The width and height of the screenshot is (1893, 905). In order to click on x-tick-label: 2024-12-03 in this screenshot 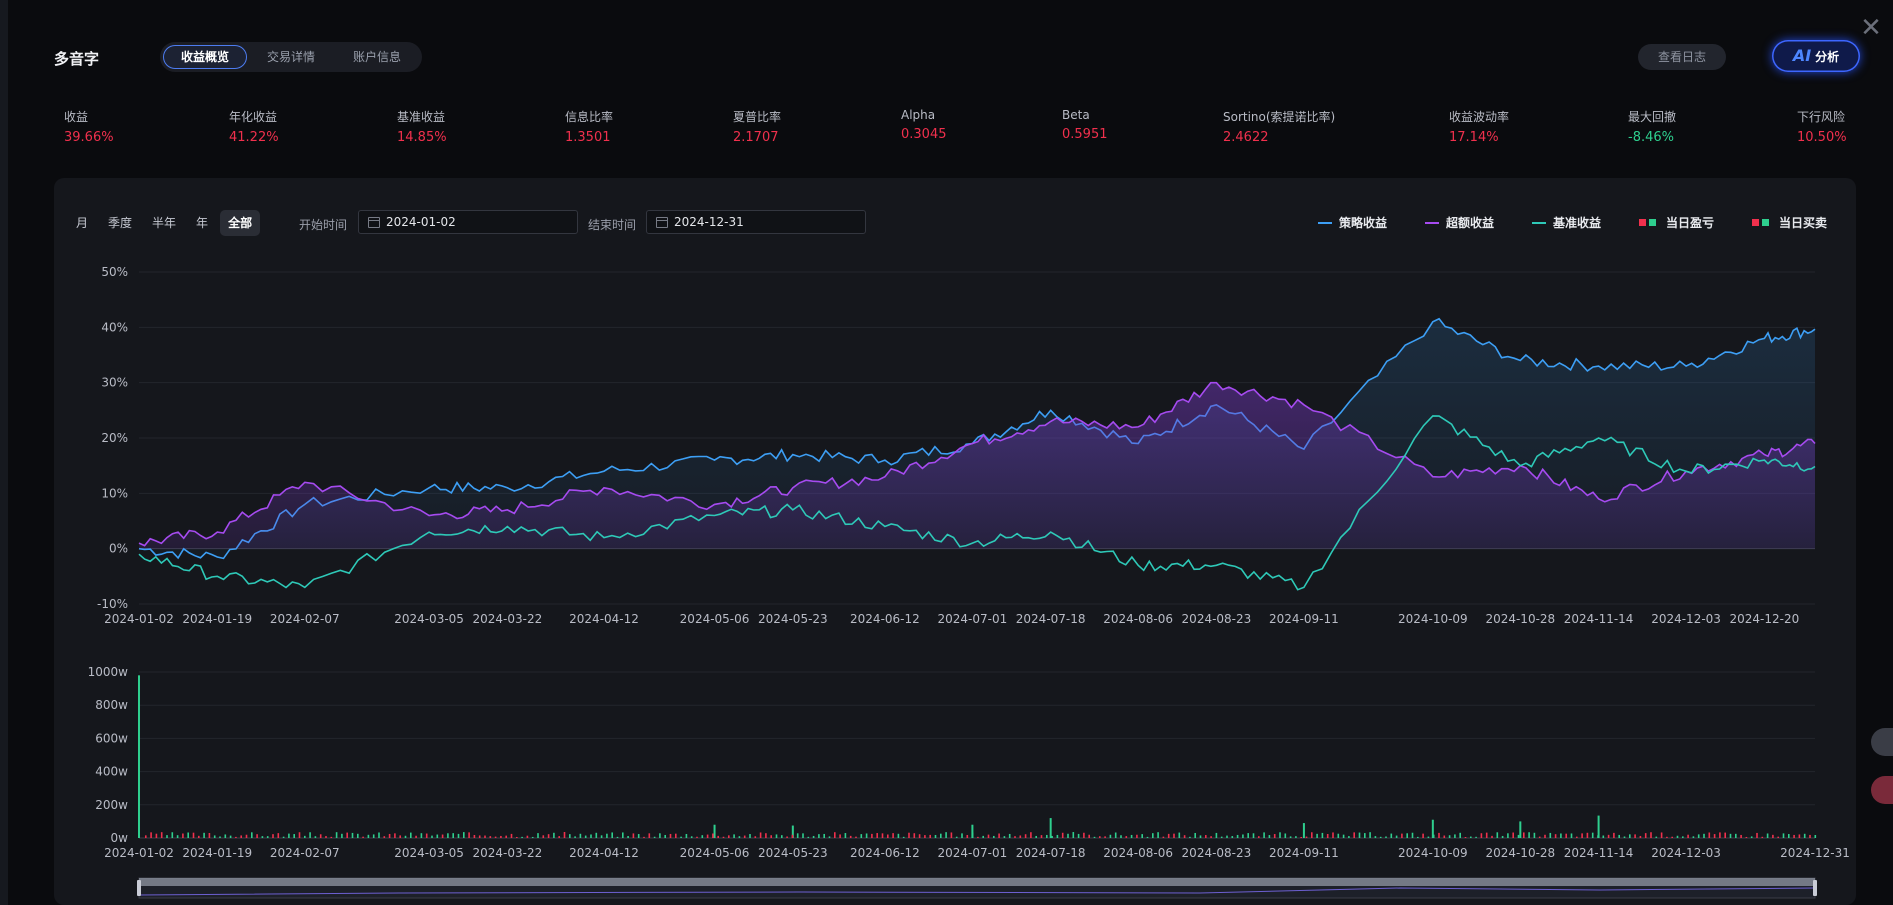, I will do `click(1686, 619)`.